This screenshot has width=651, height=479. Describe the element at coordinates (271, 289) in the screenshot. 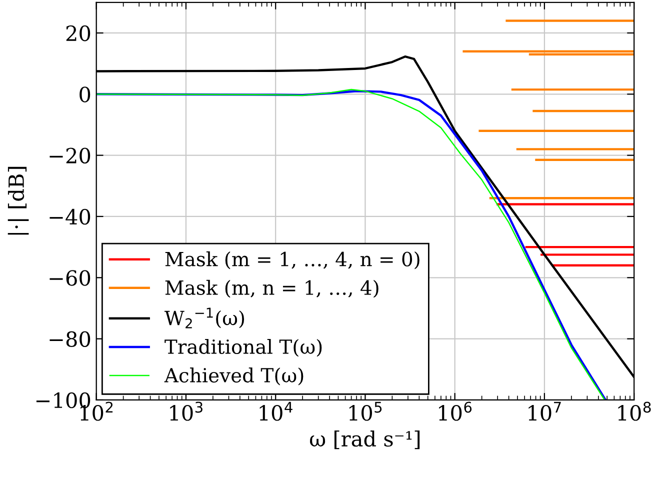

I see `legend-label: Mask (m, n = 1, …, 4)` at that location.